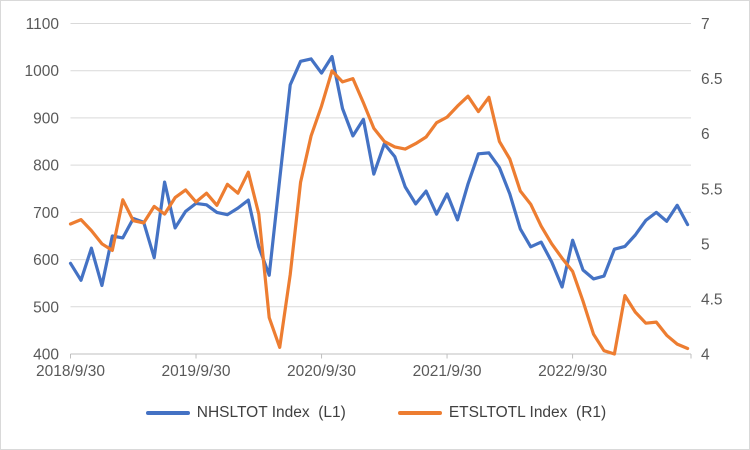 This screenshot has height=450, width=750. Describe the element at coordinates (705, 355) in the screenshot. I see `right-axis-tick-label: 4` at that location.